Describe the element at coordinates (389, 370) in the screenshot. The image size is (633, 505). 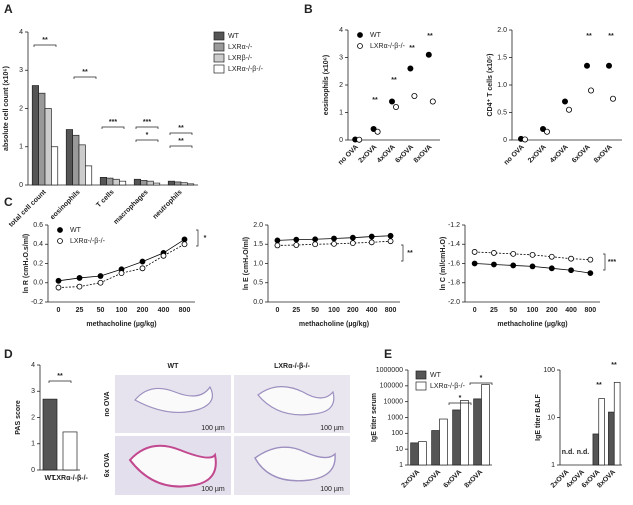
I see `y-tick-label: 1000000` at that location.